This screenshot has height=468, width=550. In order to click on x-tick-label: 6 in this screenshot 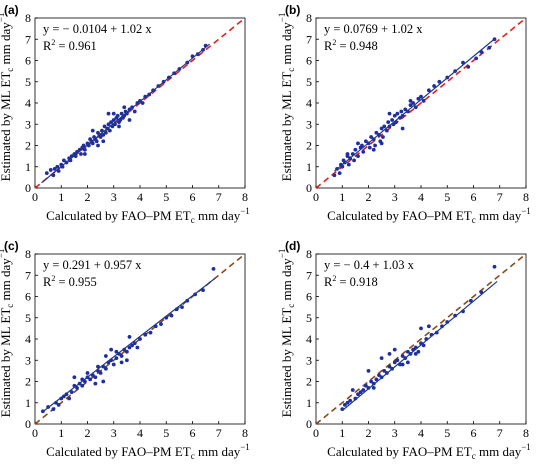, I will do `click(474, 433)`.